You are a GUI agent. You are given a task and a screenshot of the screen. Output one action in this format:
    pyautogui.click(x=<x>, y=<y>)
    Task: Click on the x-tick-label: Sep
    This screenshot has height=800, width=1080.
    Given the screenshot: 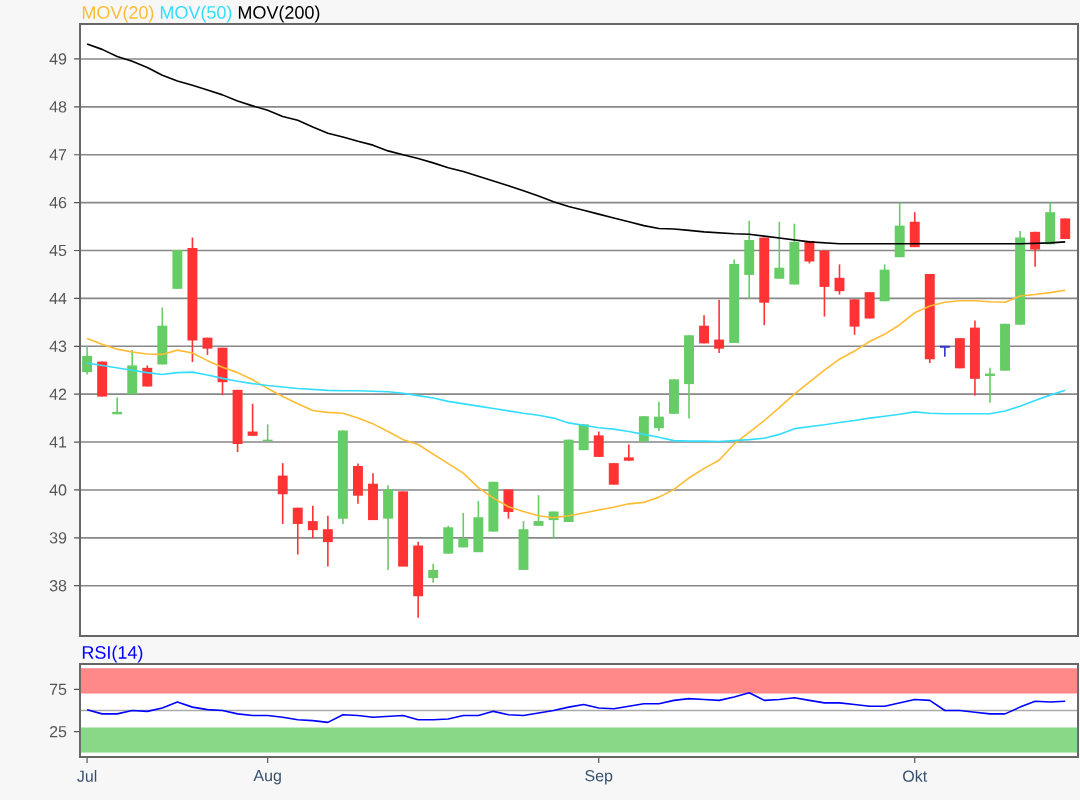 What is the action you would take?
    pyautogui.click(x=599, y=777)
    